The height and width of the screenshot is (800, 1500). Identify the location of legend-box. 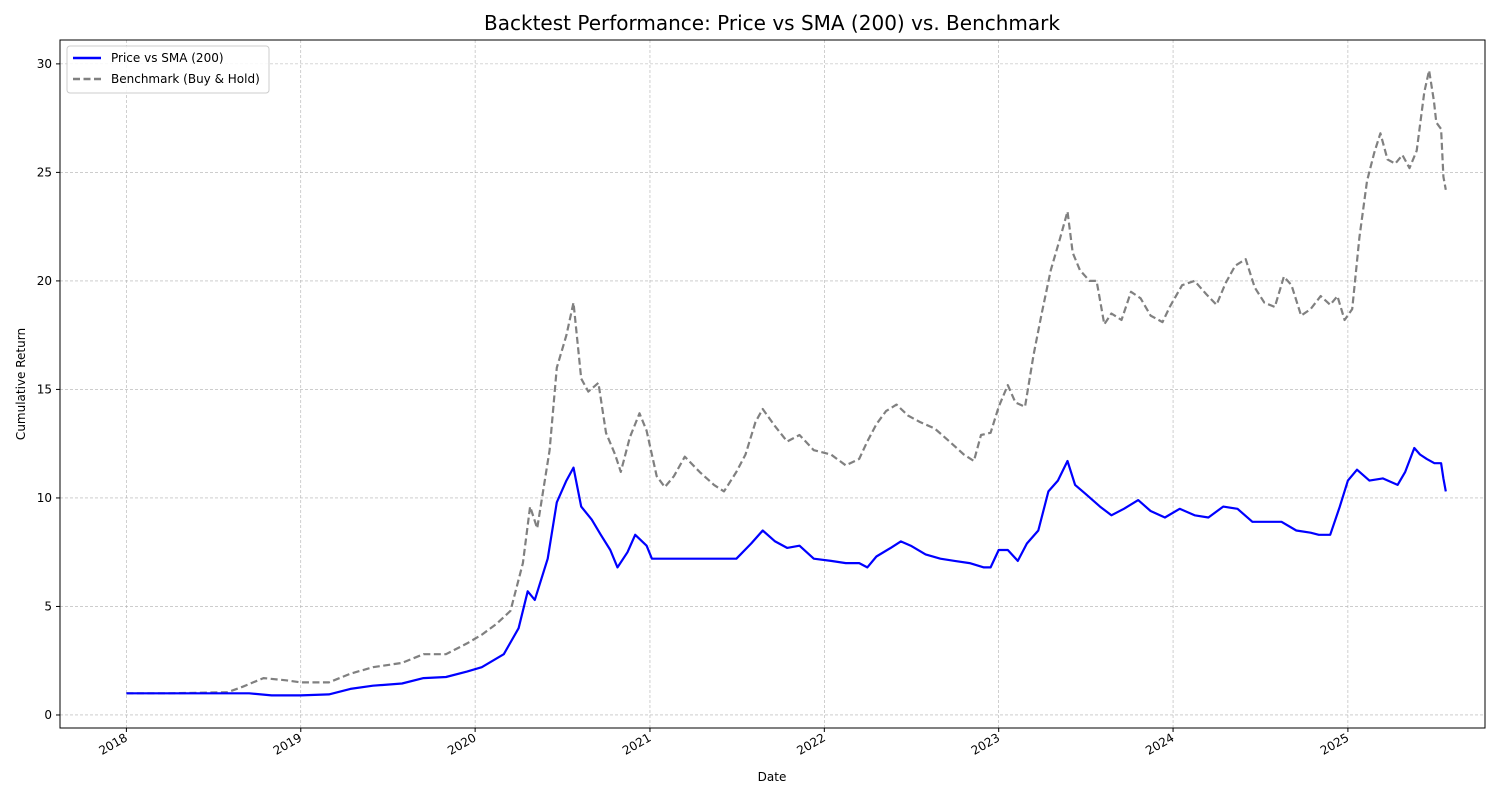
(168, 69).